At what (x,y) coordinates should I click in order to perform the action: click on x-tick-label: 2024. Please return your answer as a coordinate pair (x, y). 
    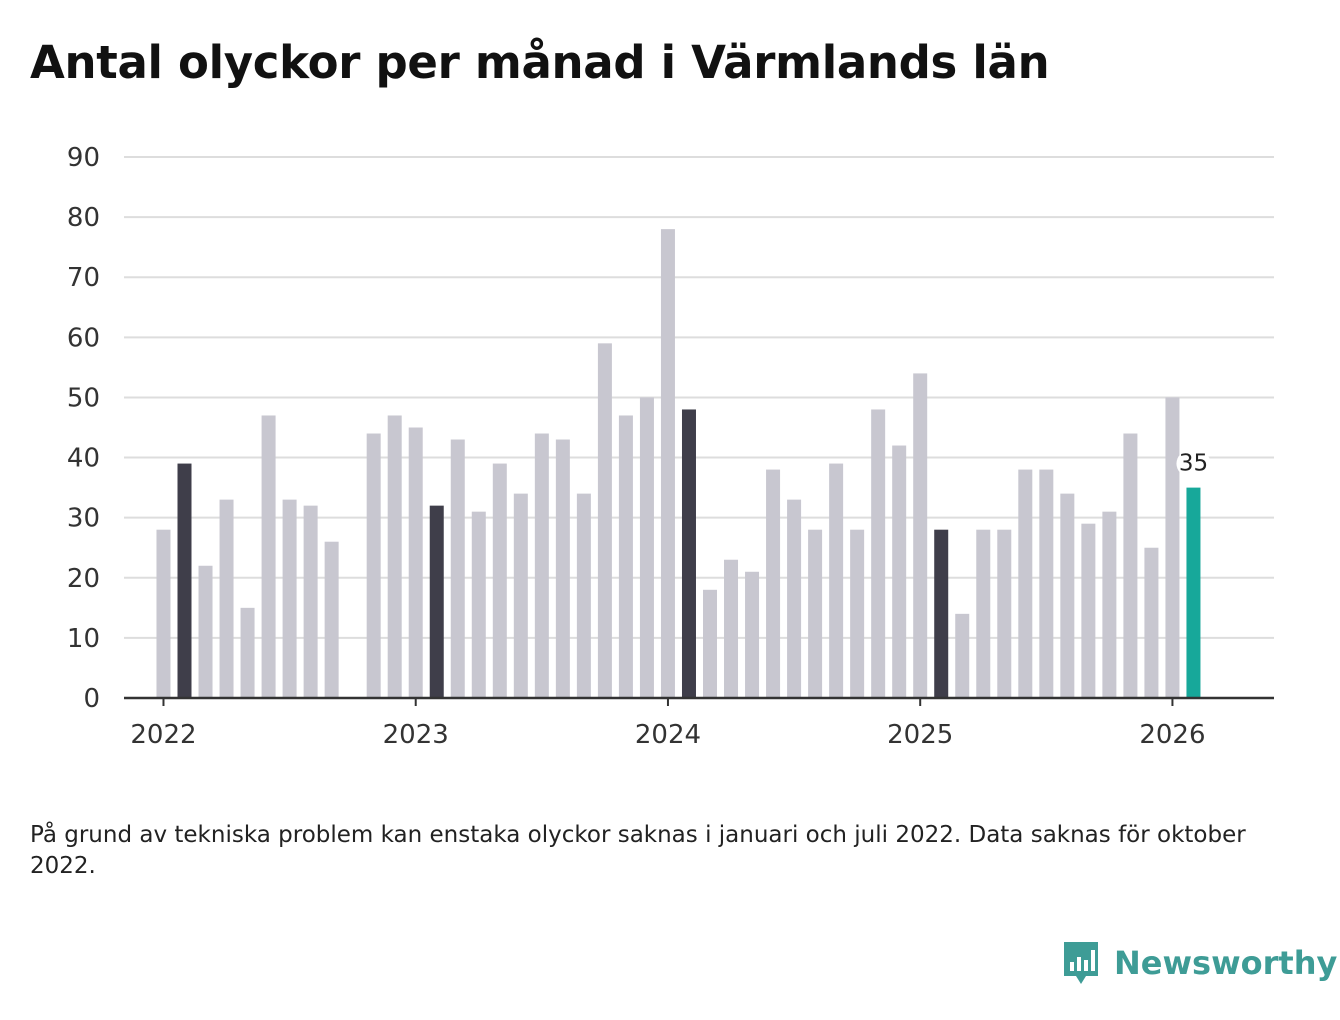
    Looking at the image, I should click on (668, 735).